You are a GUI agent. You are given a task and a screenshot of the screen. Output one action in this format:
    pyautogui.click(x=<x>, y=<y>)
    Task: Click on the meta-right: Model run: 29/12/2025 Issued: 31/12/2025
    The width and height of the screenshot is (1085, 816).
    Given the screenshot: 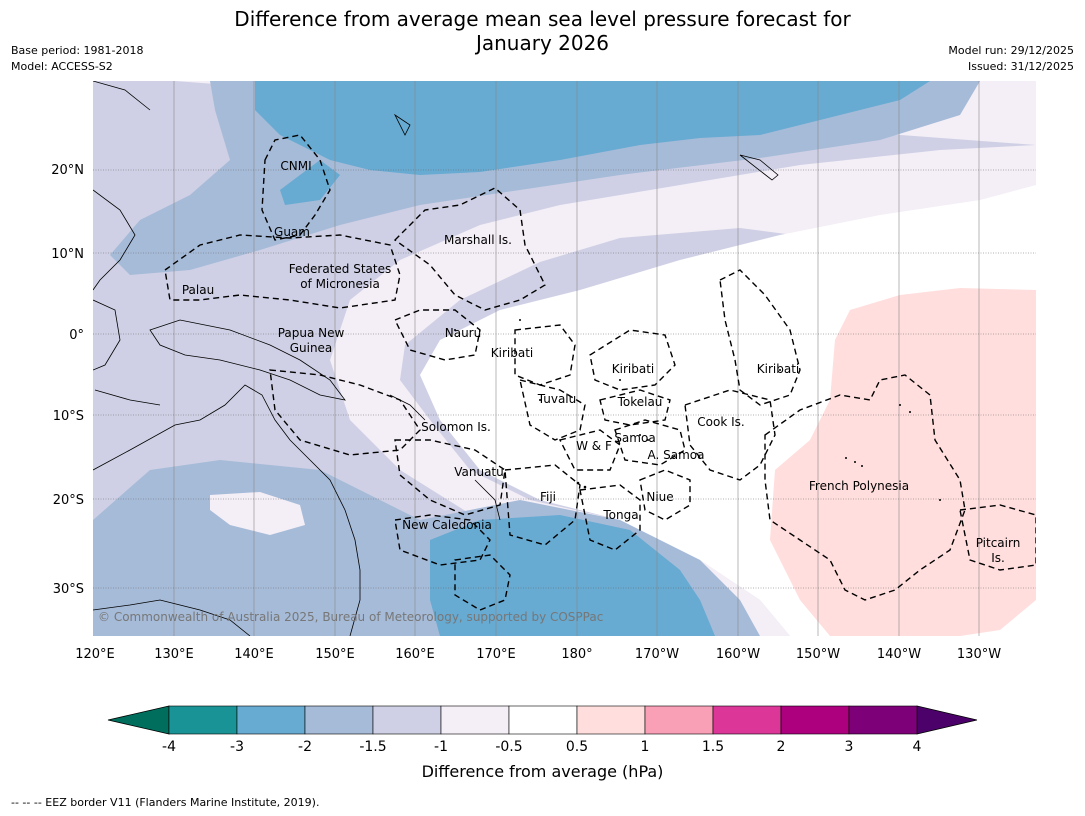 What is the action you would take?
    pyautogui.click(x=1011, y=59)
    